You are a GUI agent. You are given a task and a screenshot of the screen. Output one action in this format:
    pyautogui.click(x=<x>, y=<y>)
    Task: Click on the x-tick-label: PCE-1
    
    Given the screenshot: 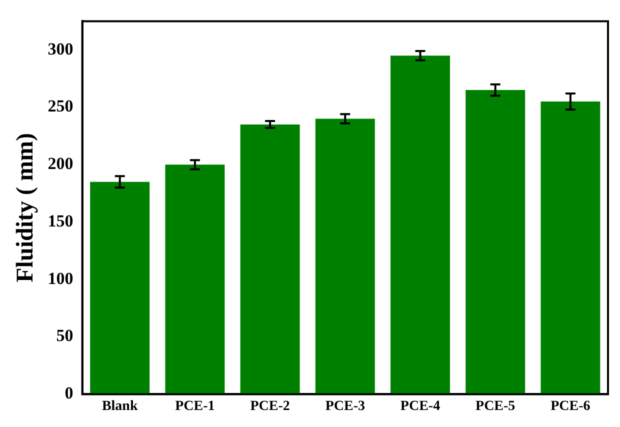 What is the action you would take?
    pyautogui.click(x=195, y=406)
    